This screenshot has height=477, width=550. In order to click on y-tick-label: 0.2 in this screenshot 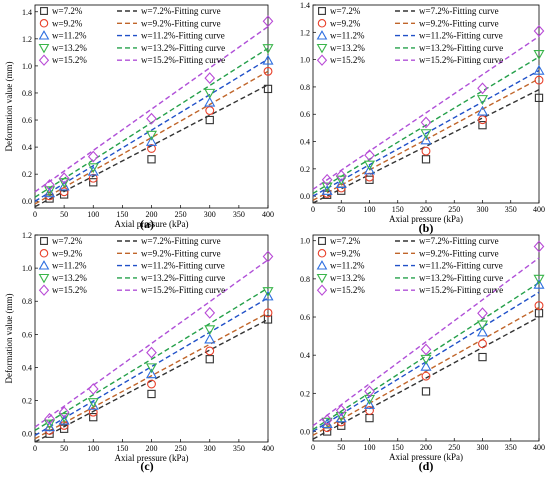, I will do `click(305, 393)`.